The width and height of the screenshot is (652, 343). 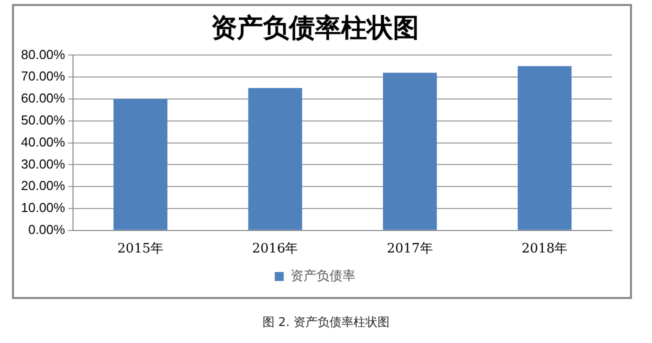 I want to click on x-tick-label: 2018年, so click(x=545, y=249).